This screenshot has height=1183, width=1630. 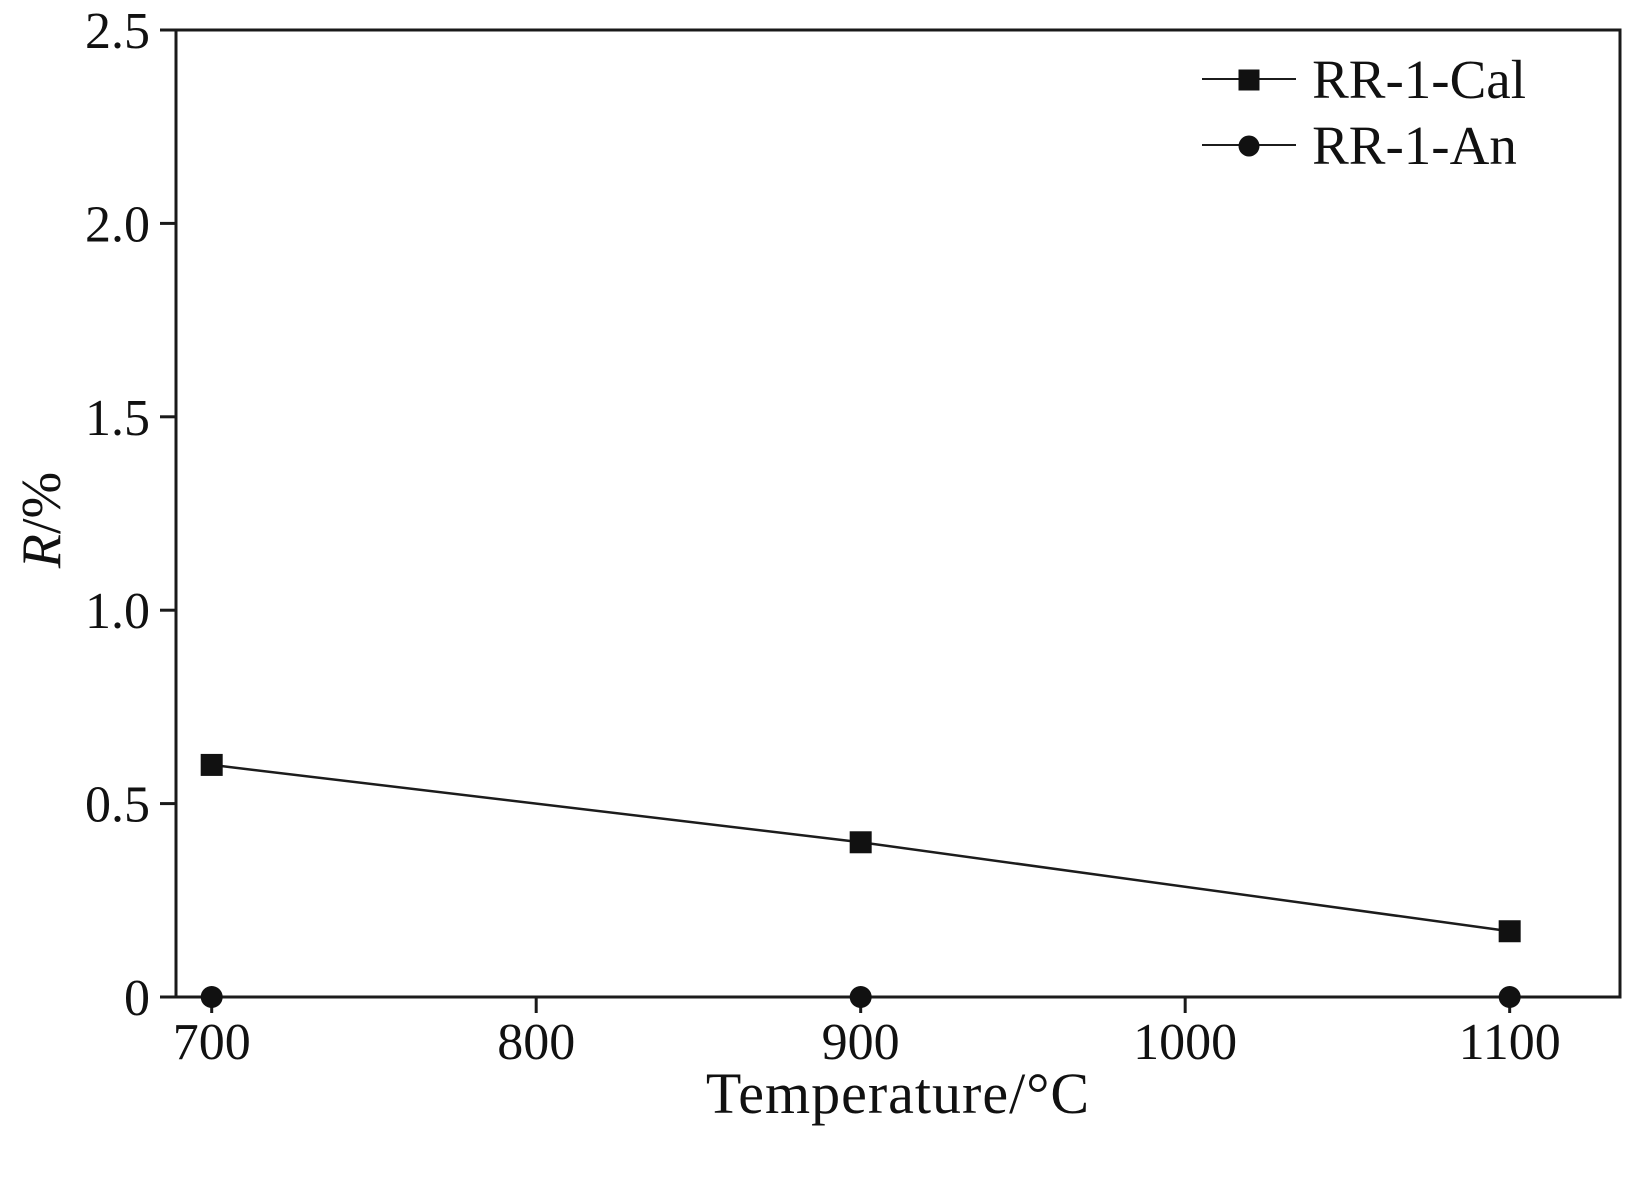 I want to click on y-axis-title-rest: /%, so click(x=42, y=502).